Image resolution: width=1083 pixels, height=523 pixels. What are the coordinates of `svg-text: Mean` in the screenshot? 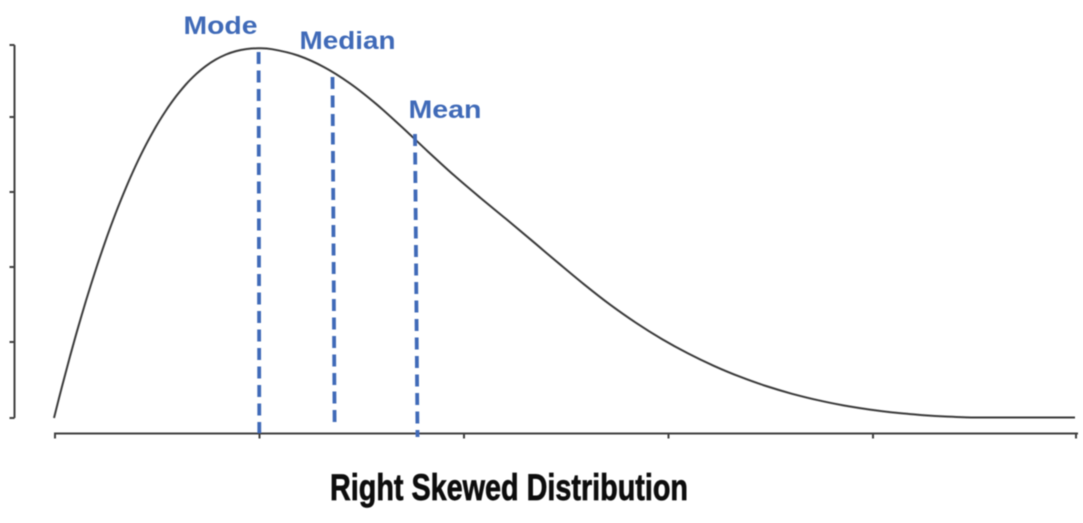 It's located at (445, 110).